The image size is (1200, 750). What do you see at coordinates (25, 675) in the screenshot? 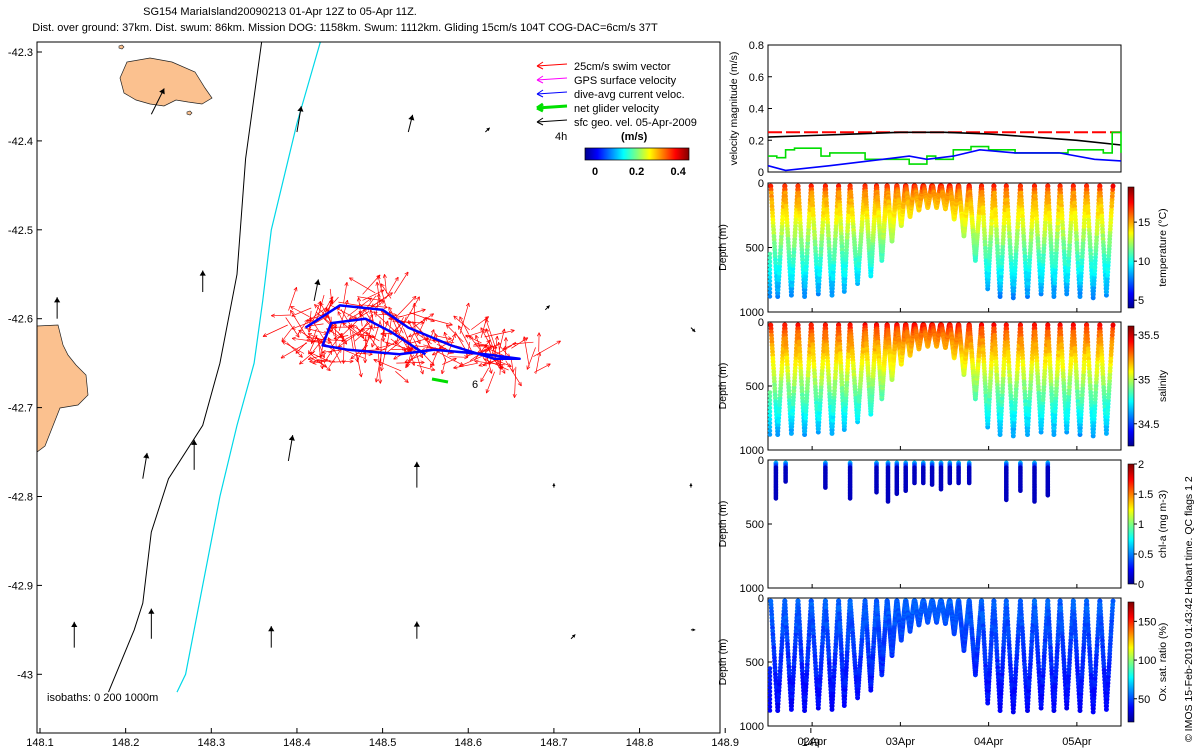
I see `map-y-tick-label: -43` at bounding box center [25, 675].